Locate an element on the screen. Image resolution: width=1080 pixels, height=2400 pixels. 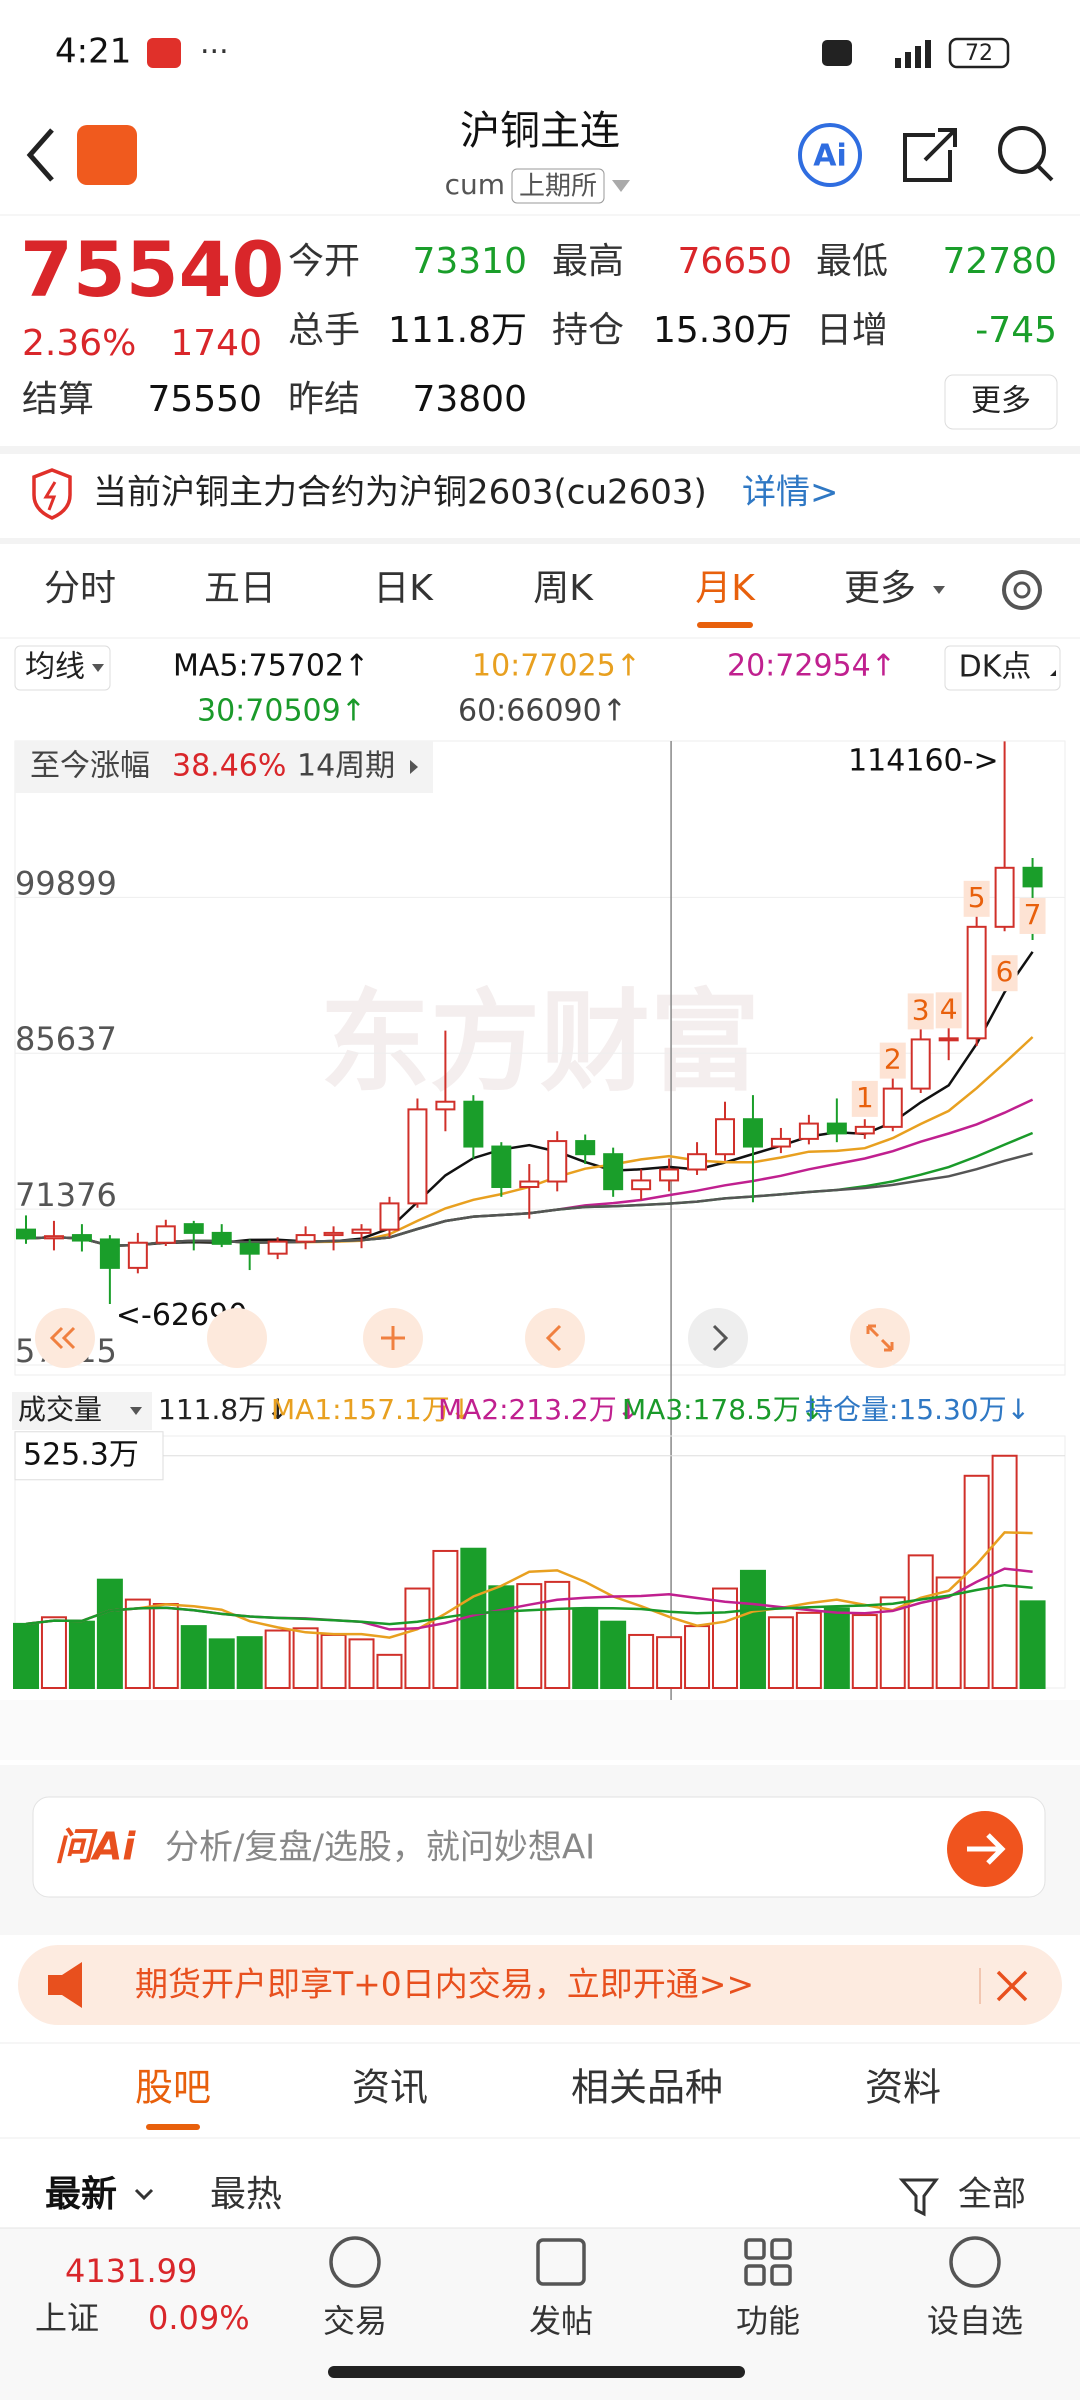
y-tick-label: 85637 is located at coordinates (66, 1039).